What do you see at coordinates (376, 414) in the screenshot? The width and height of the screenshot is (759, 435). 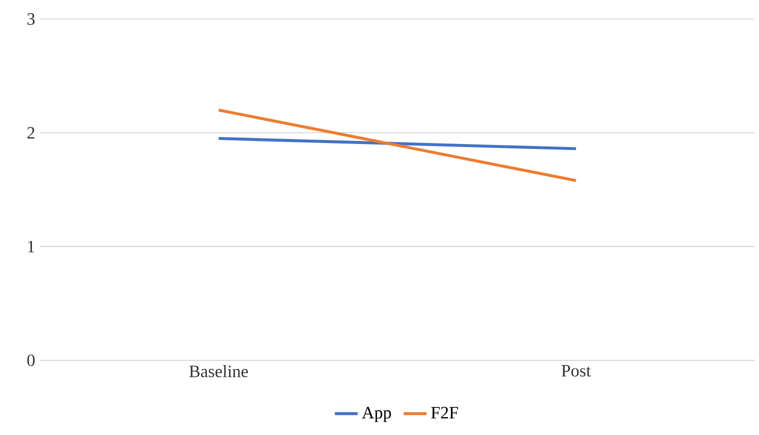 I see `legend-label: App` at bounding box center [376, 414].